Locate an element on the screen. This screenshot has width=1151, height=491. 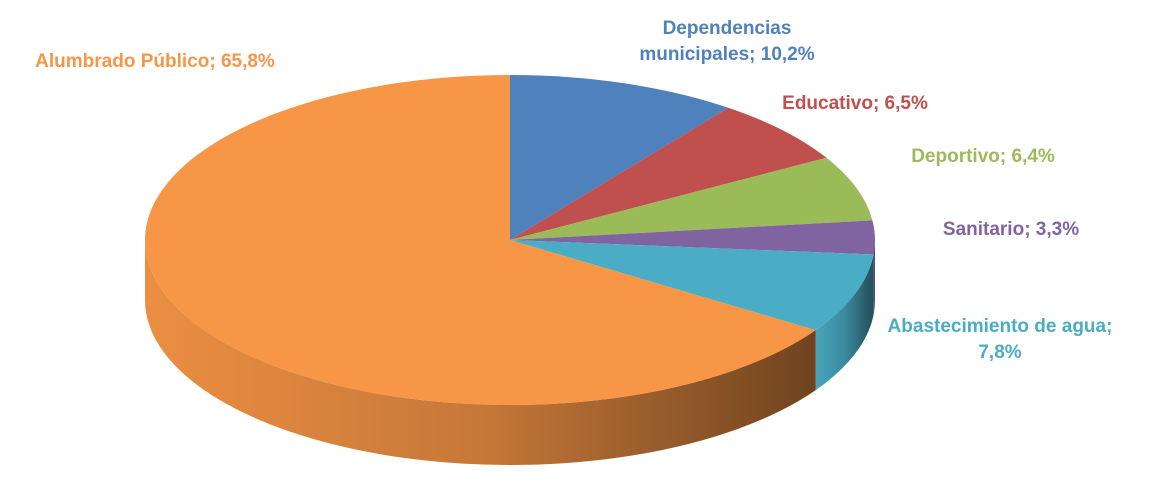
data-label: Dependencias municipales; 10,2% is located at coordinates (727, 41).